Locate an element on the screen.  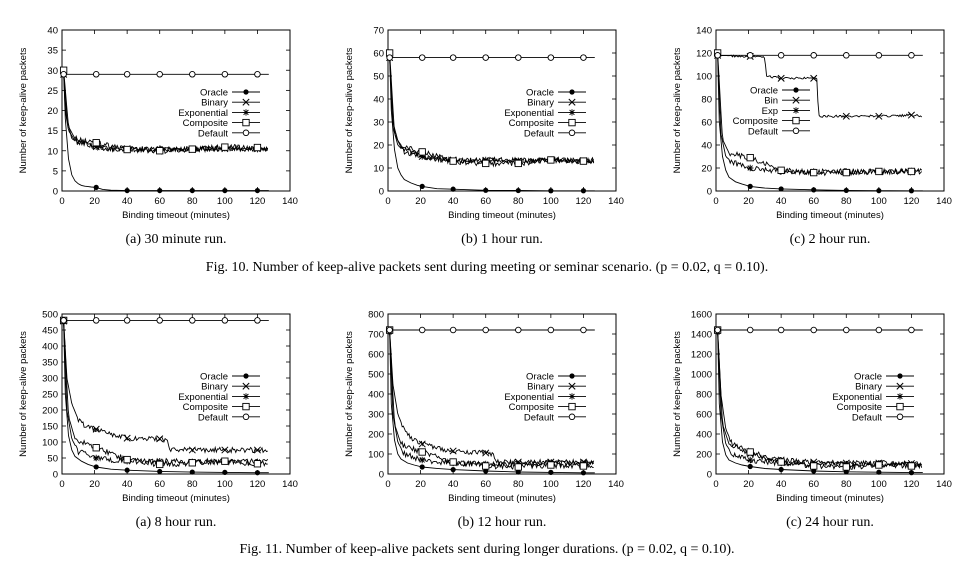
x-tick-label: 120 is located at coordinates (911, 484).